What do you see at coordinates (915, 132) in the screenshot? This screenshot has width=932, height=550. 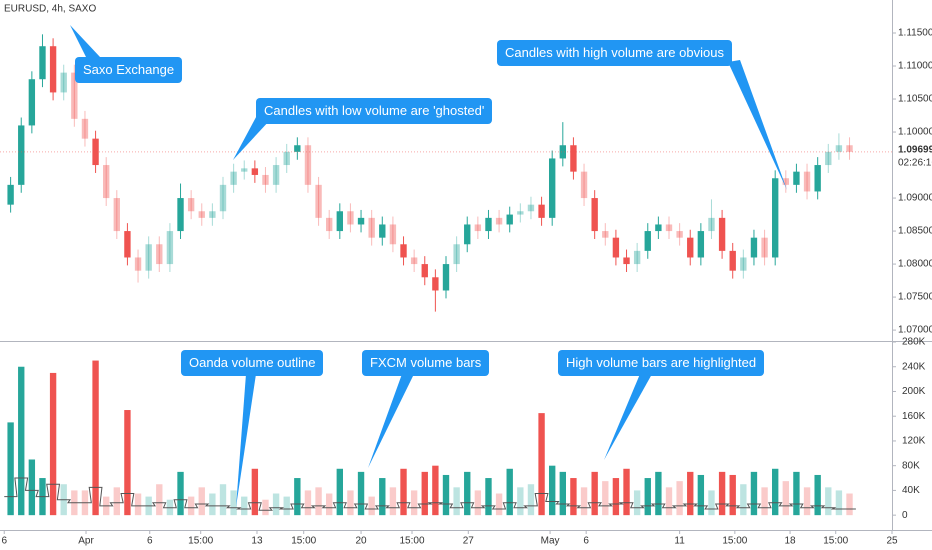 I see `y-tick-label: 1.10000` at bounding box center [915, 132].